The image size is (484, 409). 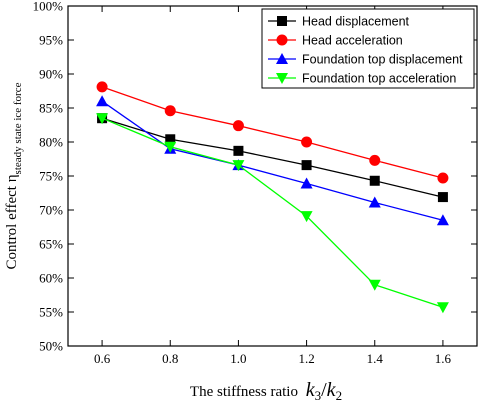 What do you see at coordinates (318, 395) in the screenshot?
I see `x-axis-title-num-sub: 3` at bounding box center [318, 395].